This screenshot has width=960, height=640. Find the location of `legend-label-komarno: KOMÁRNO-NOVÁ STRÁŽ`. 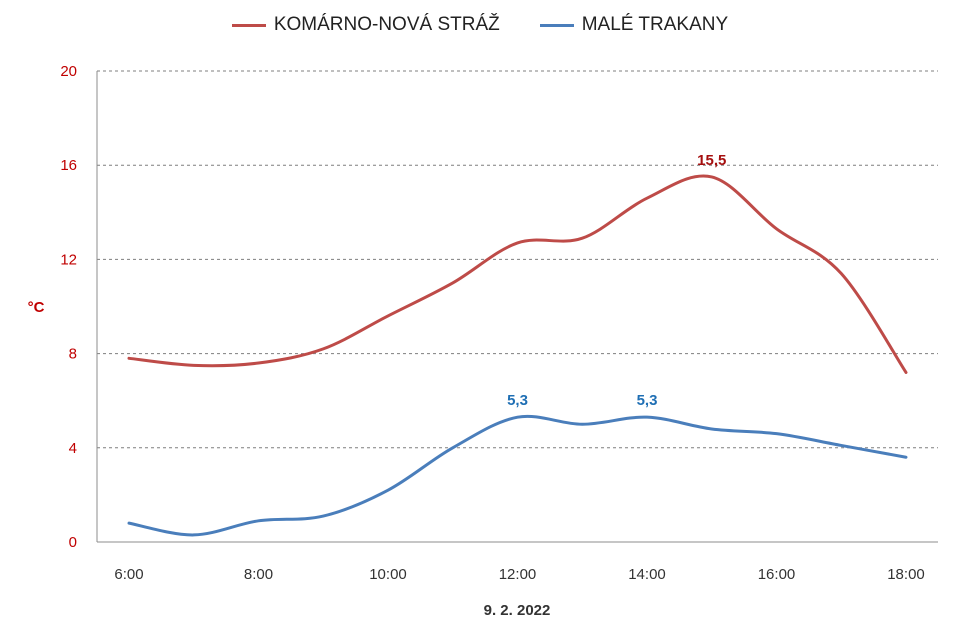

legend-label-komarno: KOMÁRNO-NOVÁ STRÁŽ is located at coordinates (386, 24).